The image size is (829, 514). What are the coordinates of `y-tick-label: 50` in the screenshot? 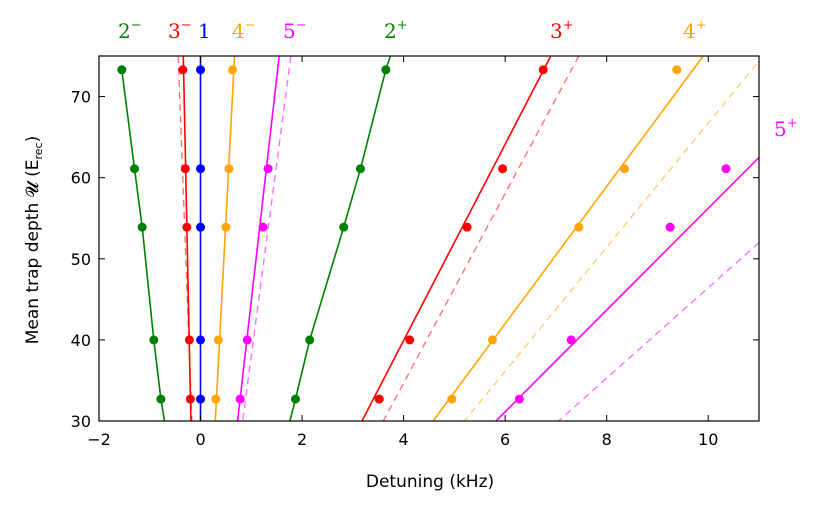 It's located at (81, 259).